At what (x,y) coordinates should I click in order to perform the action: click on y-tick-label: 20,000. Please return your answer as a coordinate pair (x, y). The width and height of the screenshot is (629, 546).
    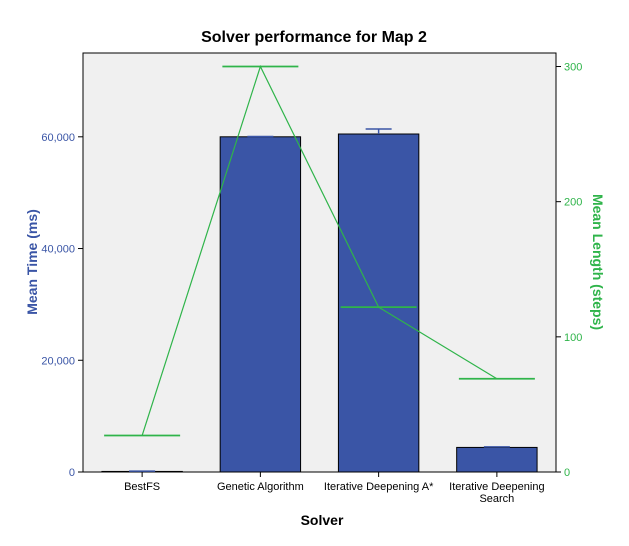
    Looking at the image, I should click on (58, 361).